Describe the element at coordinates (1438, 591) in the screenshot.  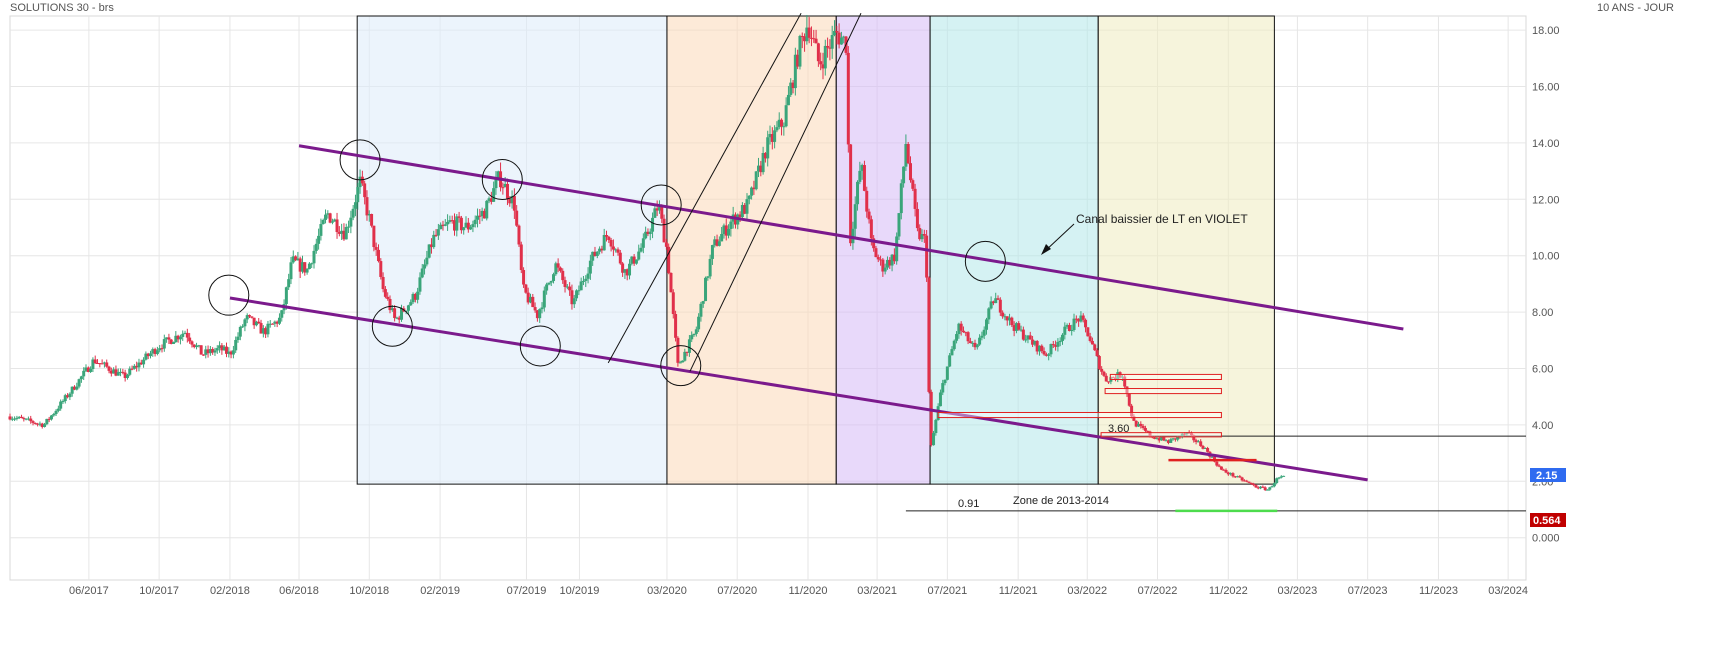
I see `x-tick-label: 11/2023` at that location.